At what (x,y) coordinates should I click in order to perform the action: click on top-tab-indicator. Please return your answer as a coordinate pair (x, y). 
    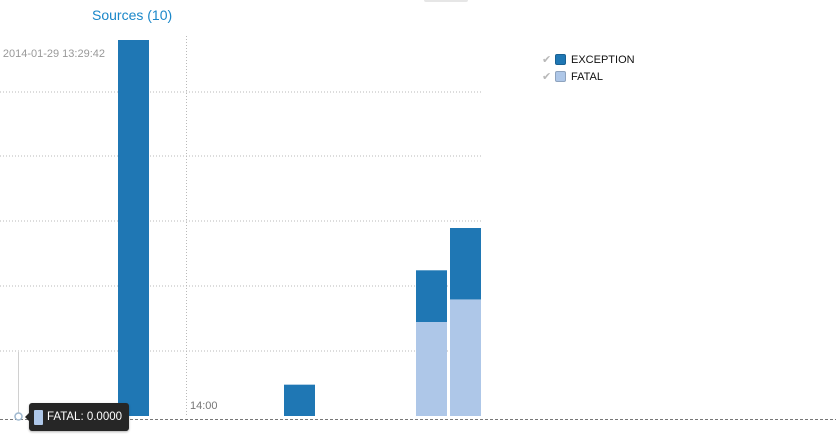
    Looking at the image, I should click on (446, 1).